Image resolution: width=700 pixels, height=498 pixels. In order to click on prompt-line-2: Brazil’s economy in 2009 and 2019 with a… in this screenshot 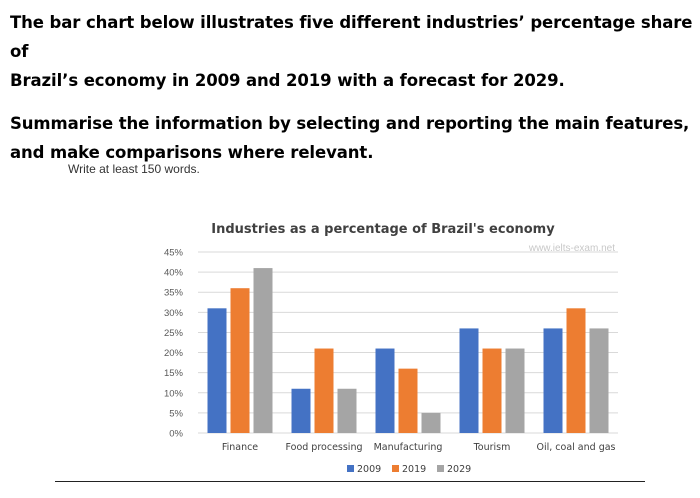, I will do `click(287, 80)`.